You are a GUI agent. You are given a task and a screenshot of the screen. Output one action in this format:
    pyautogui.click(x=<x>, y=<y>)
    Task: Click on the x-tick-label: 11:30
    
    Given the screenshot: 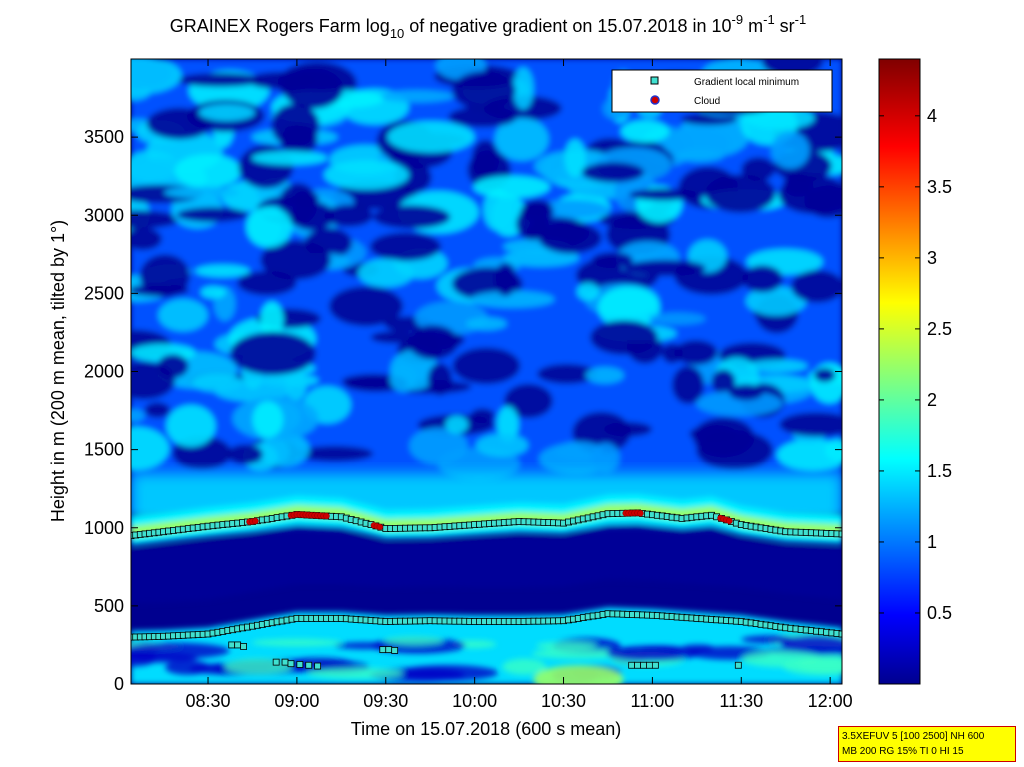 What is the action you would take?
    pyautogui.click(x=741, y=701)
    